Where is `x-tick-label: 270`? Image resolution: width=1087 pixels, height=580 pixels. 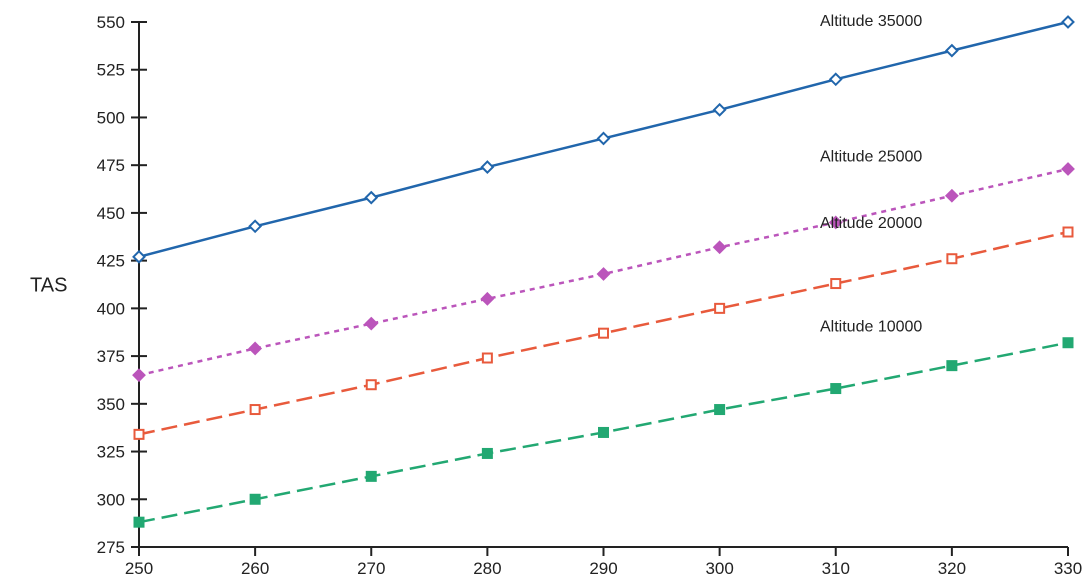 x-tick-label: 270 is located at coordinates (371, 568).